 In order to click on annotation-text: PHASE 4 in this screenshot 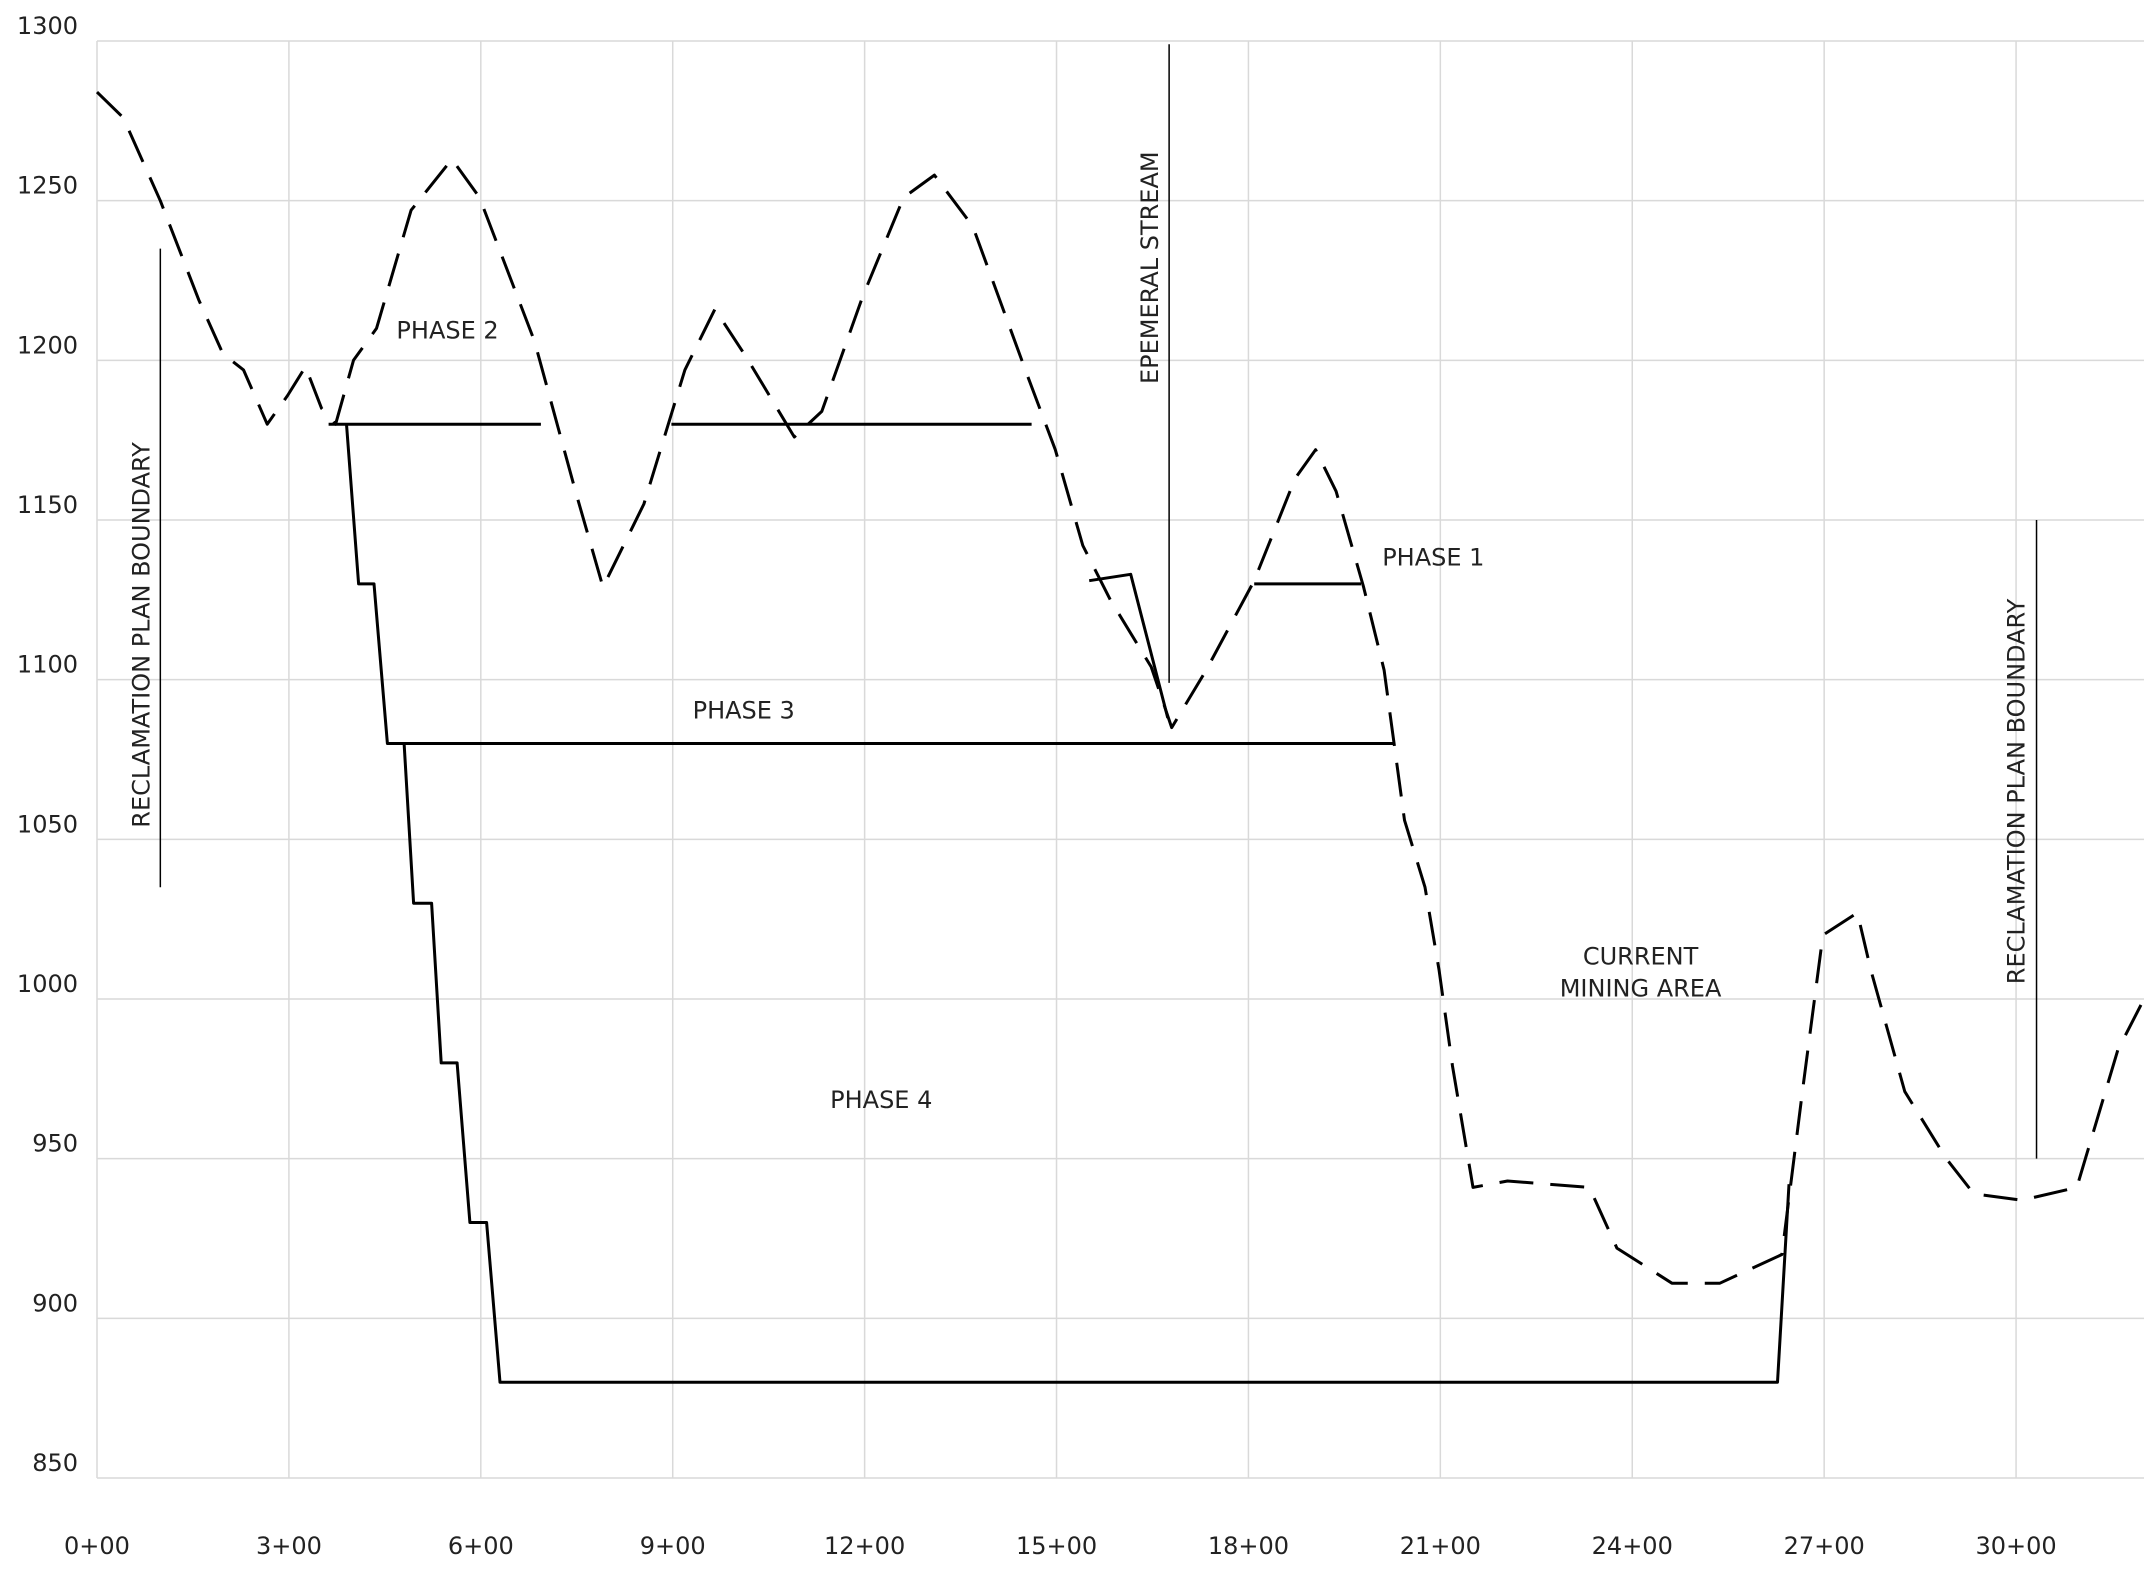, I will do `click(881, 1100)`.